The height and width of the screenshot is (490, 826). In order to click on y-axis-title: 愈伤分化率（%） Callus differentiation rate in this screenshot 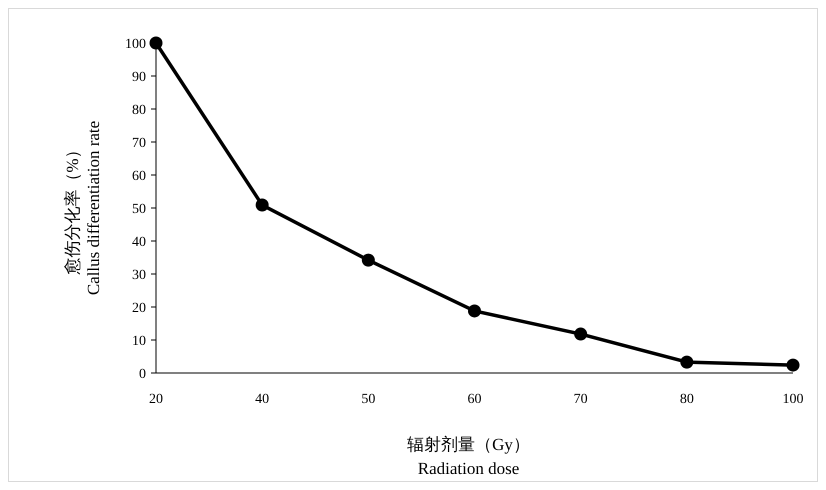, I will do `click(83, 208)`.